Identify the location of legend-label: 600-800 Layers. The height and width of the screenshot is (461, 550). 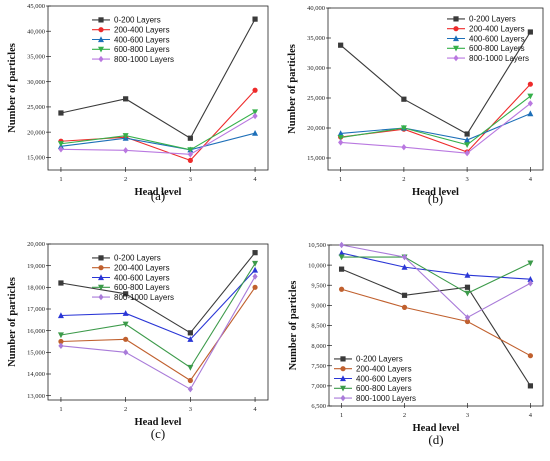
(497, 48).